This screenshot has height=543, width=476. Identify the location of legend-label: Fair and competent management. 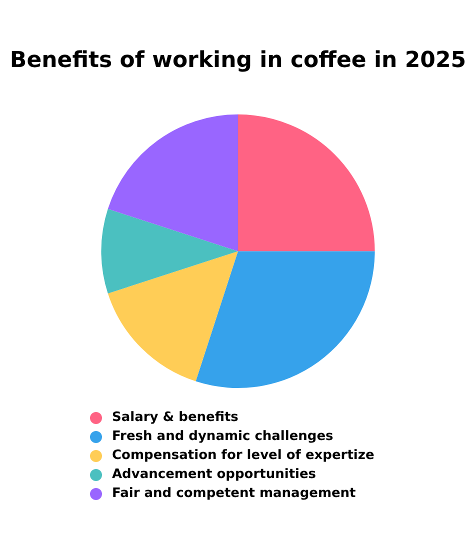
(234, 493).